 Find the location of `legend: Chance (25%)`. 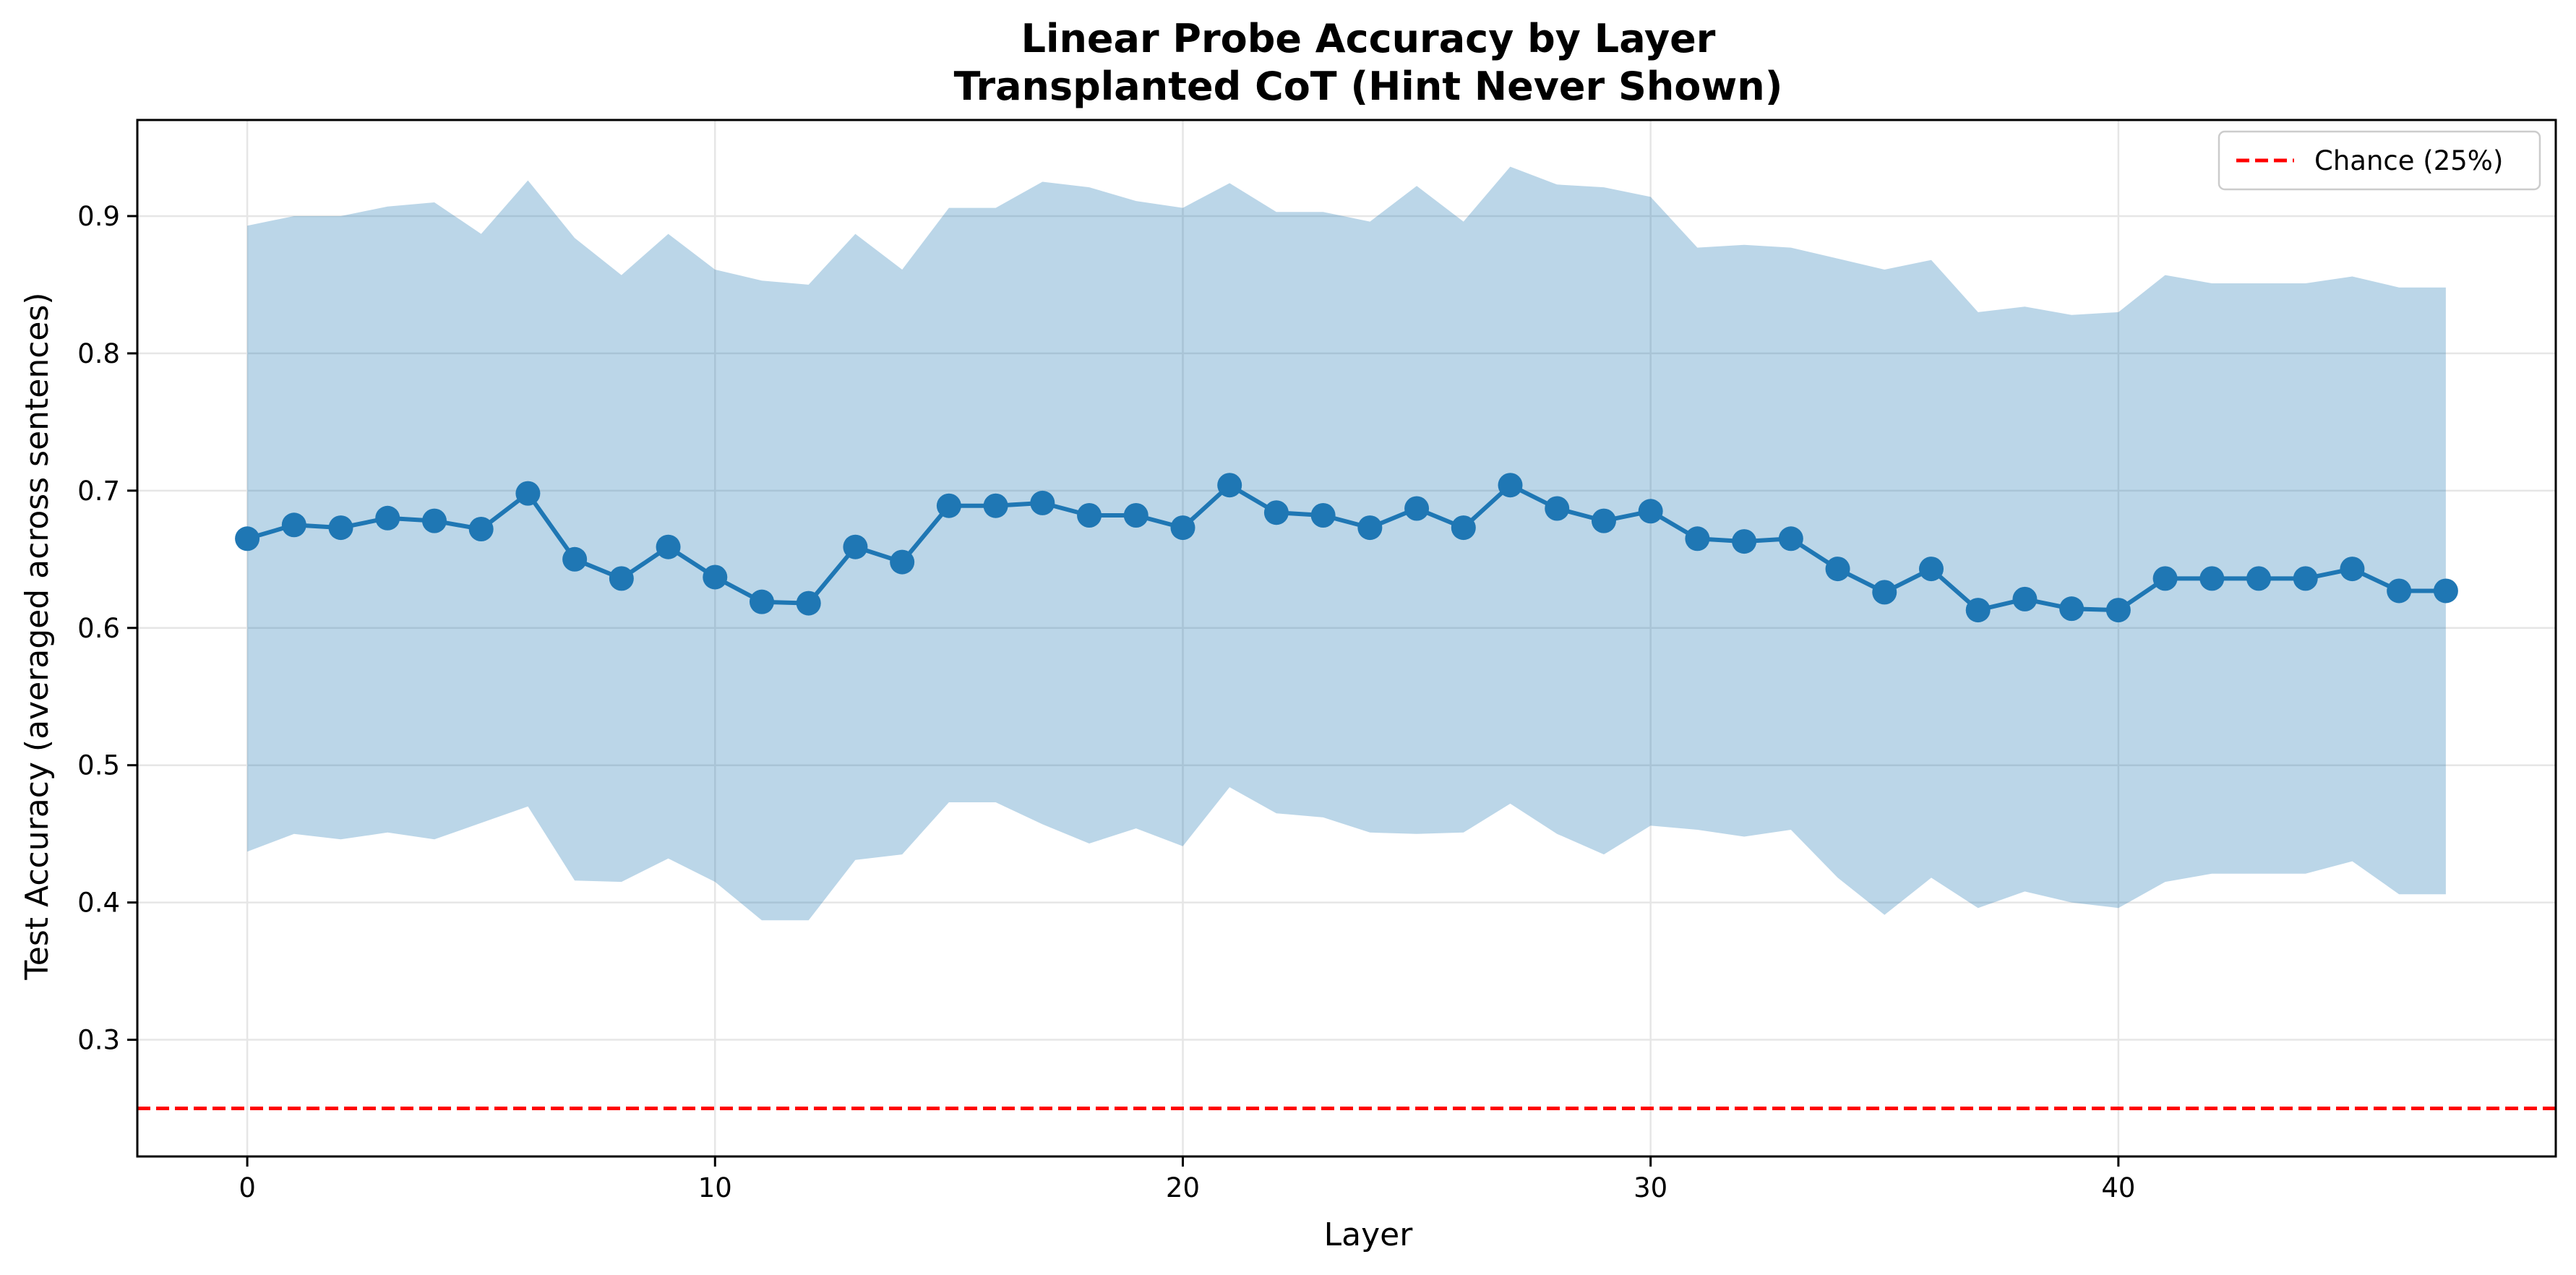

legend: Chance (25%) is located at coordinates (2379, 160).